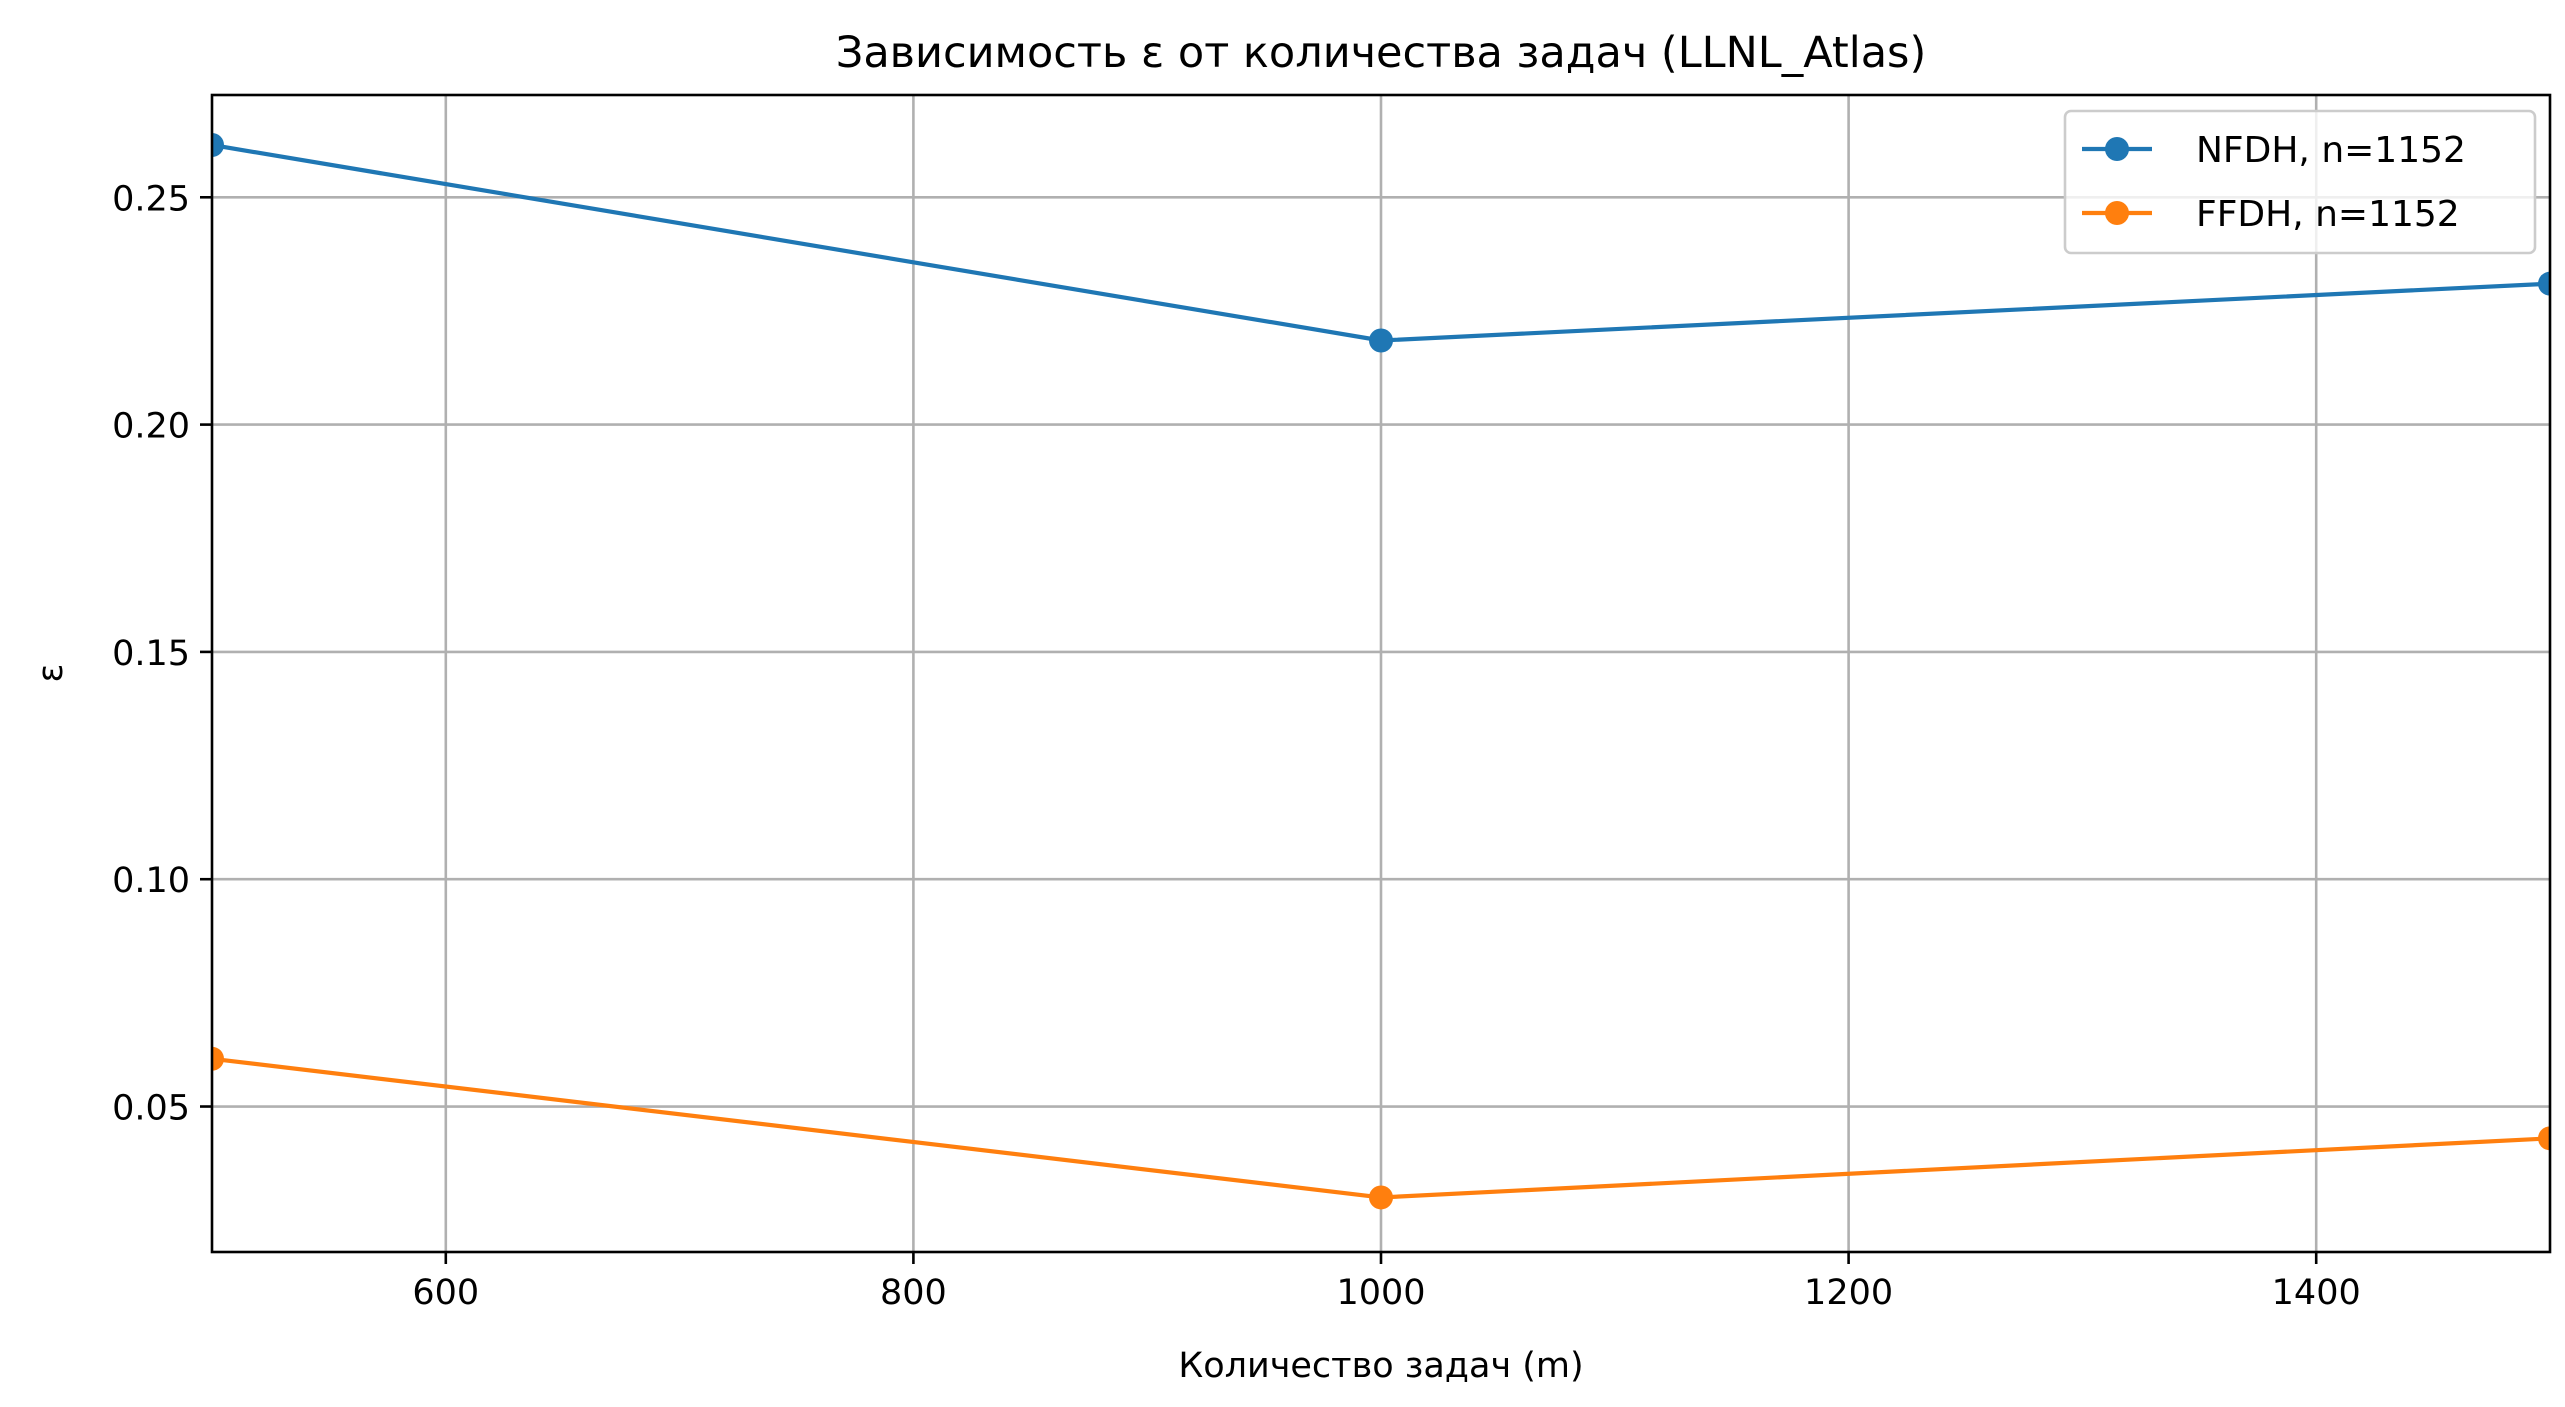 The width and height of the screenshot is (2565, 1407). What do you see at coordinates (151, 654) in the screenshot?
I see `y-tick-label: 0.15` at bounding box center [151, 654].